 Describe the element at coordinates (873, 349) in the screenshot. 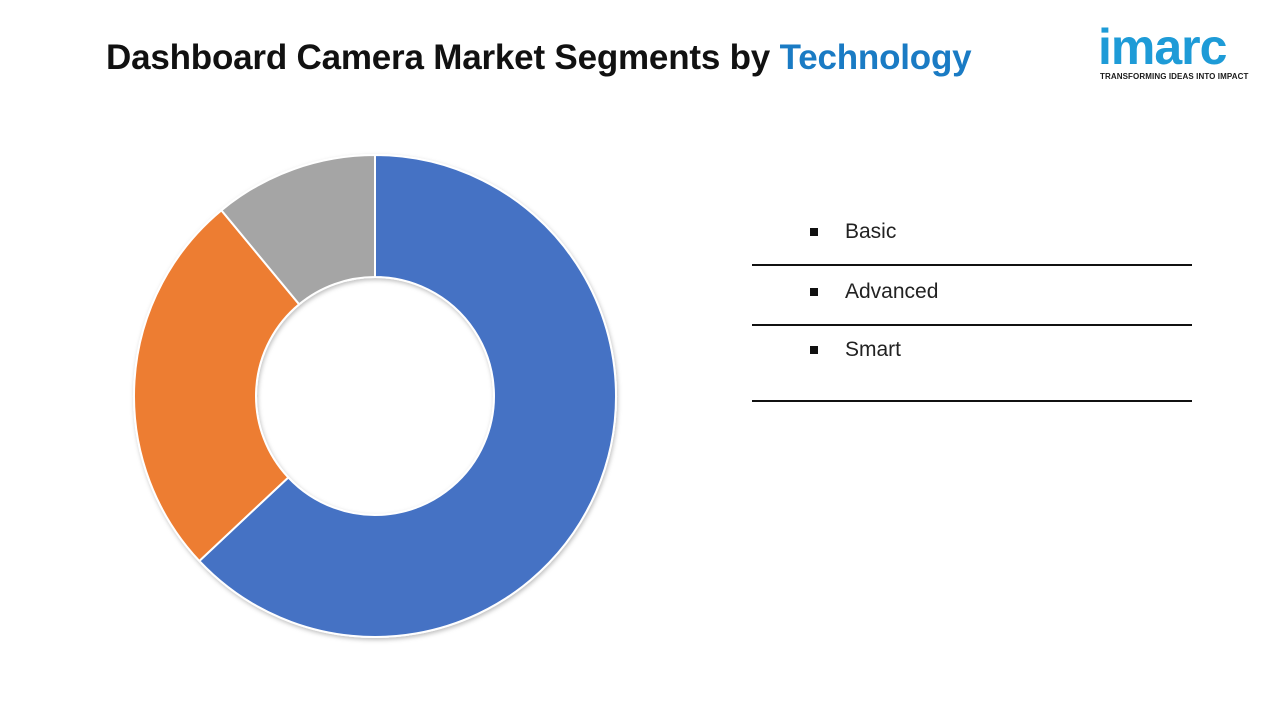

I see `legend-label: Smart` at that location.